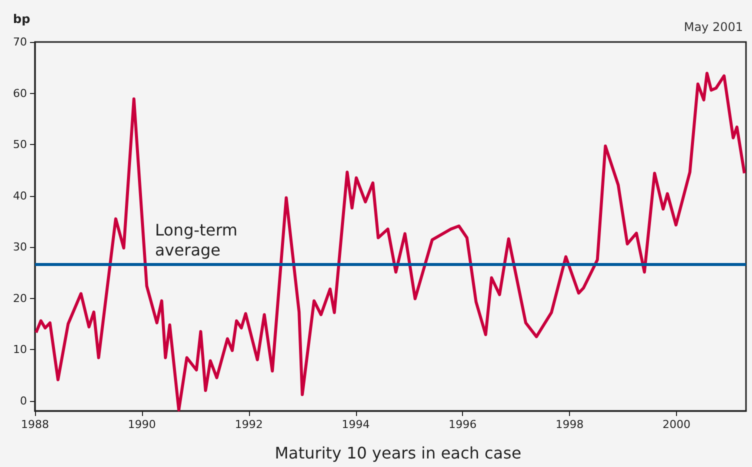 The image size is (752, 467). What do you see at coordinates (22, 19) in the screenshot?
I see `y-axis-title: bp` at bounding box center [22, 19].